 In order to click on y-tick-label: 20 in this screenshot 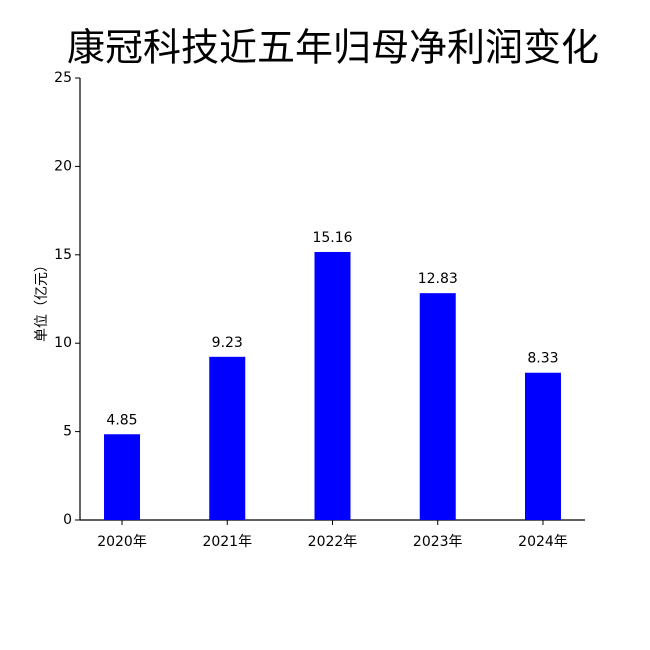, I will do `click(63, 166)`.